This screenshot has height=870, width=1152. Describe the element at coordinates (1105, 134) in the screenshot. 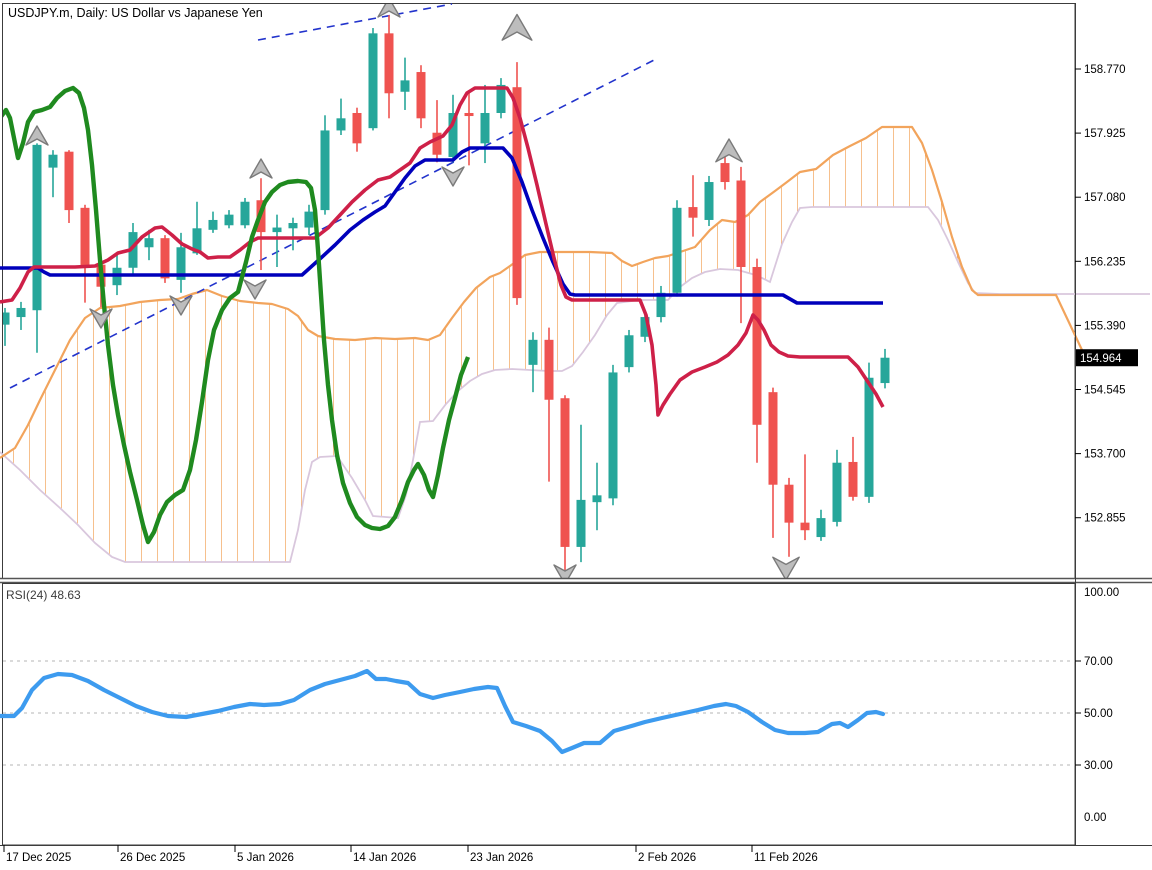

I see `price-tick-label: 157.925` at that location.